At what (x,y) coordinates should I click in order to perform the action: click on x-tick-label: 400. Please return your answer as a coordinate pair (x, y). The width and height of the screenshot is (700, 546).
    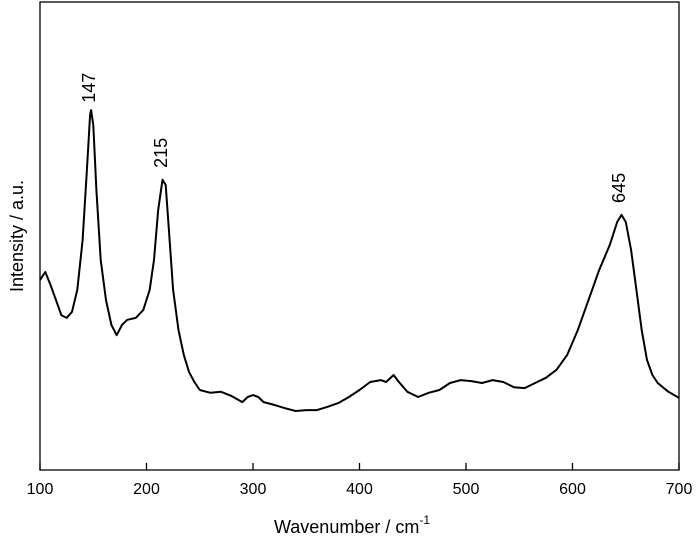
    Looking at the image, I should click on (359, 489).